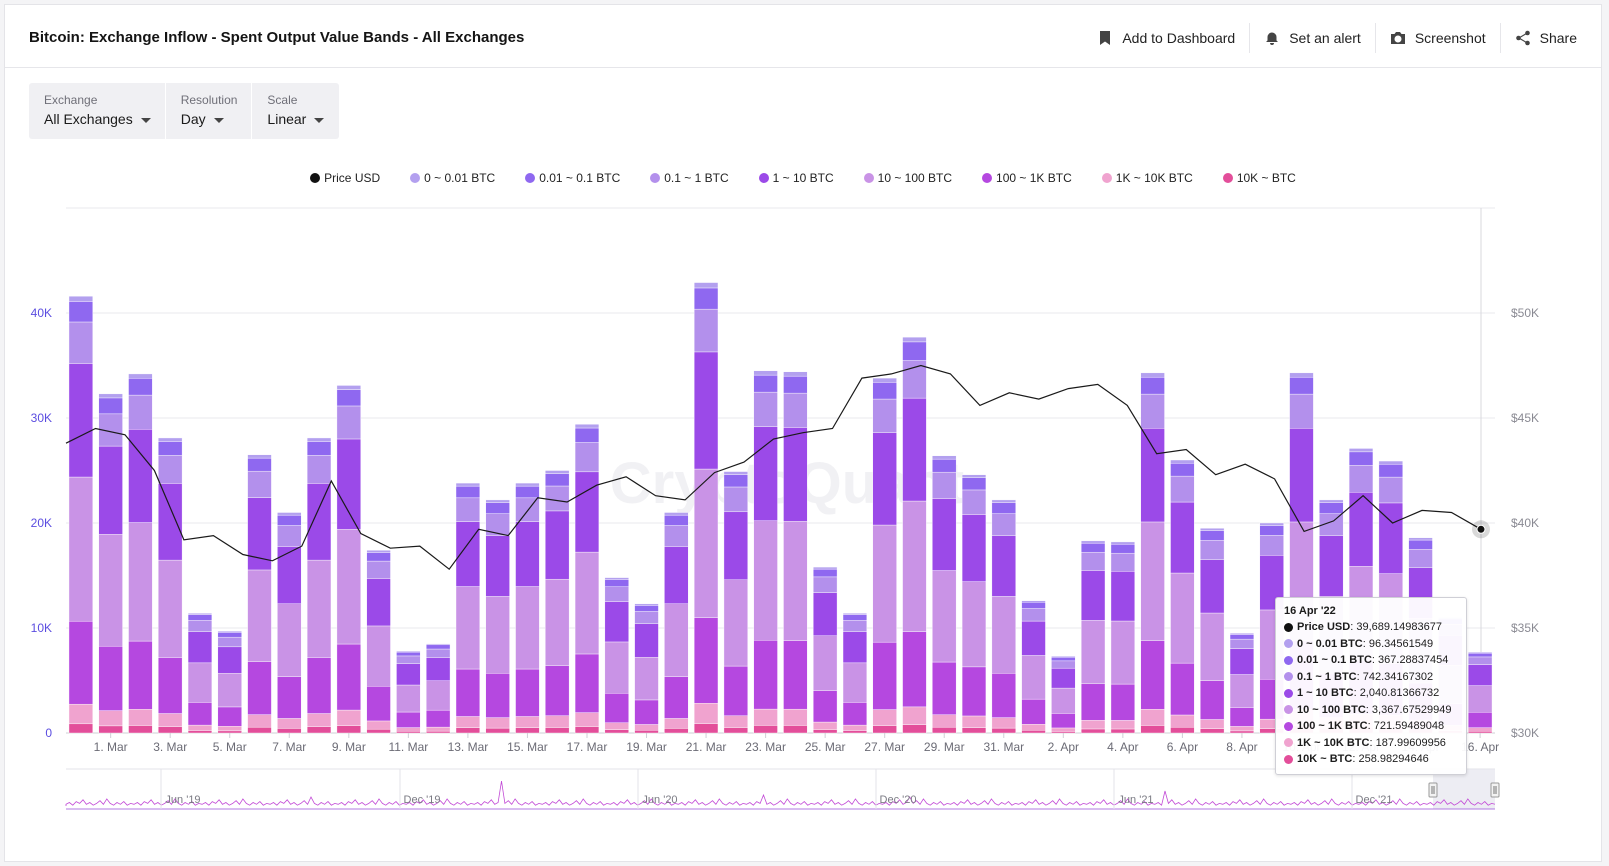 The height and width of the screenshot is (866, 1609). Describe the element at coordinates (1063, 747) in the screenshot. I see `x-axis-tick-label: 2. Apr` at that location.